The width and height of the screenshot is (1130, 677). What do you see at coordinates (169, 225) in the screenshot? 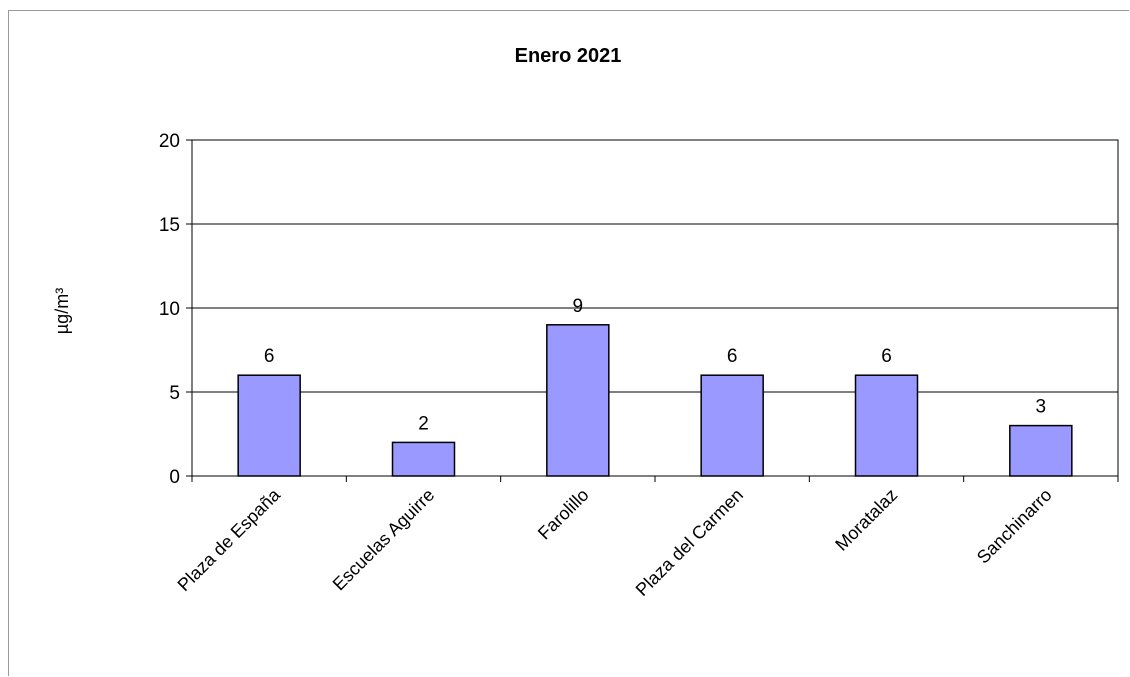
I see `y-tick-label: 15` at bounding box center [169, 225].